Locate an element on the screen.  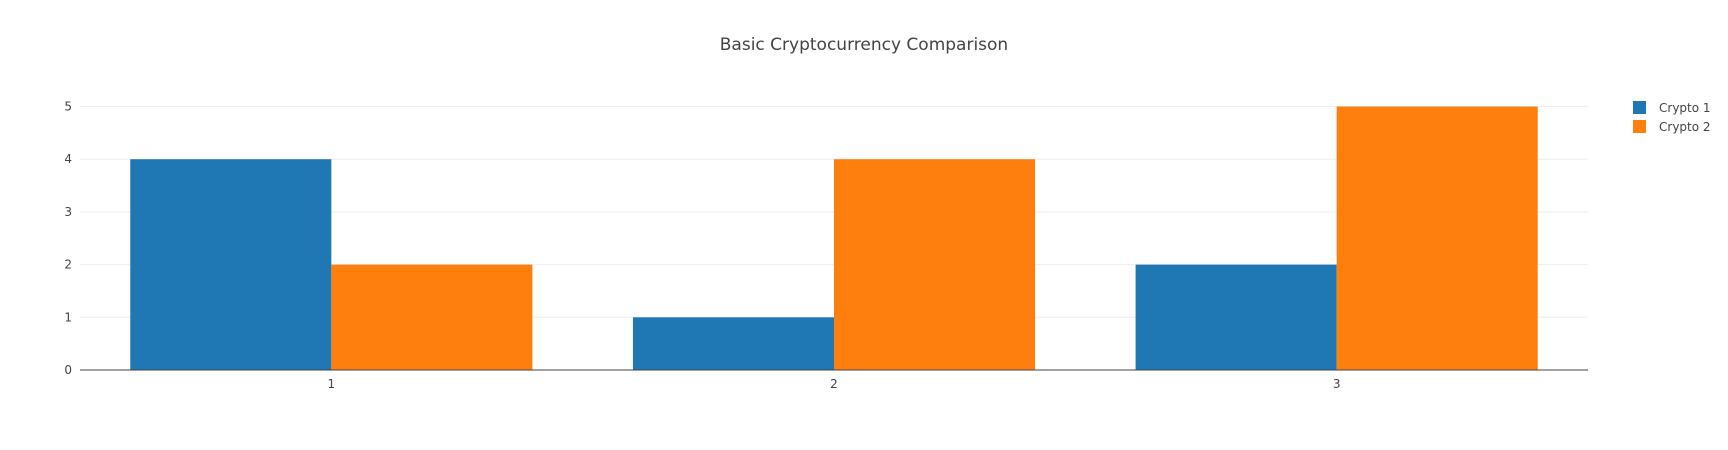
x-tick-label: 1 is located at coordinates (332, 384).